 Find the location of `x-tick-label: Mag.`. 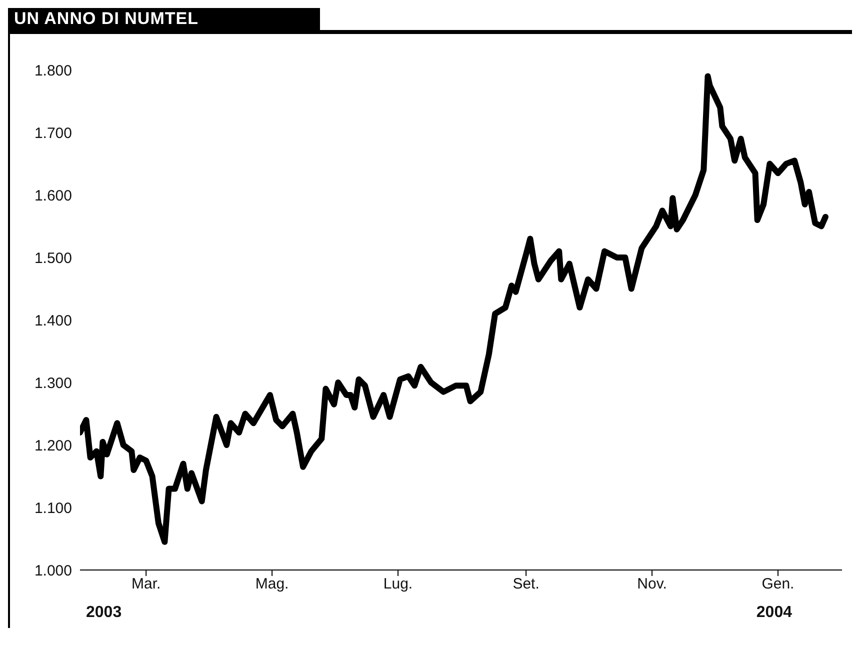

x-tick-label: Mag. is located at coordinates (272, 584).